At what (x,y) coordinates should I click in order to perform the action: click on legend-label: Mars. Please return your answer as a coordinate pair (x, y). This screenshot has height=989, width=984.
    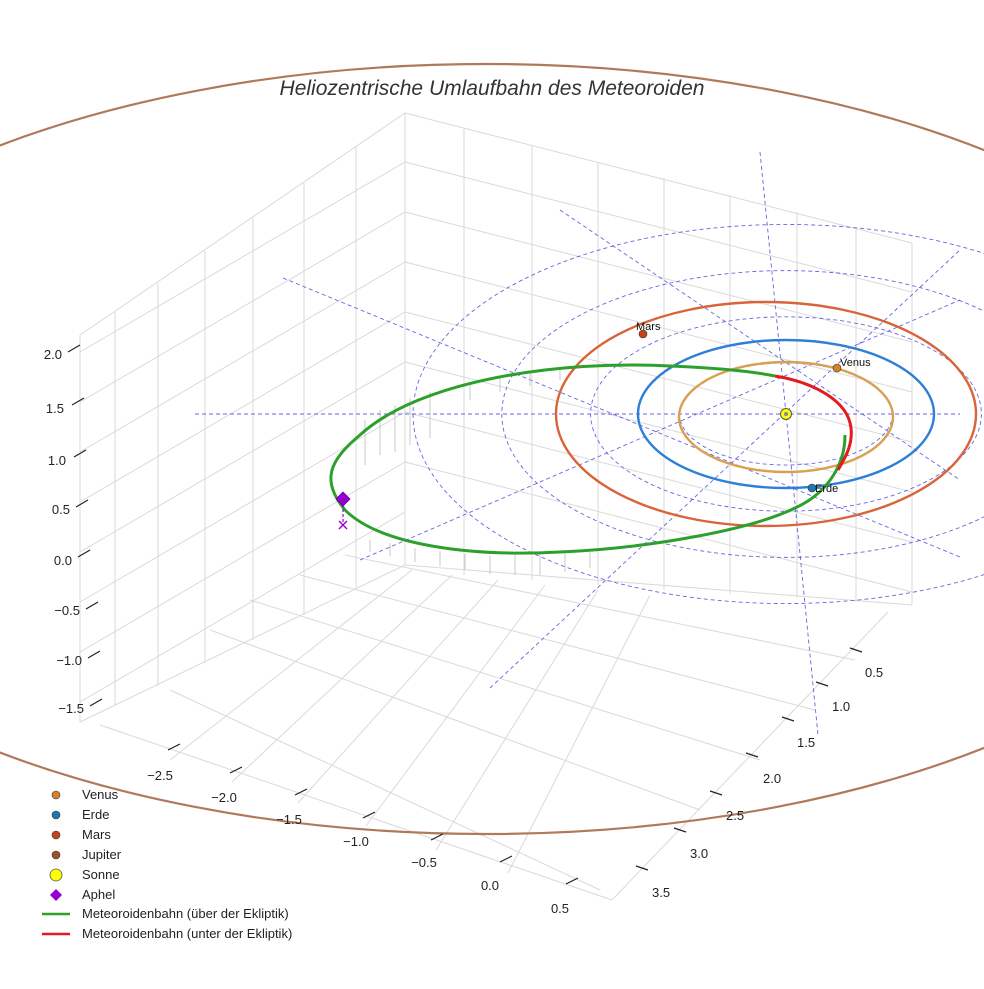
    Looking at the image, I should click on (96, 834).